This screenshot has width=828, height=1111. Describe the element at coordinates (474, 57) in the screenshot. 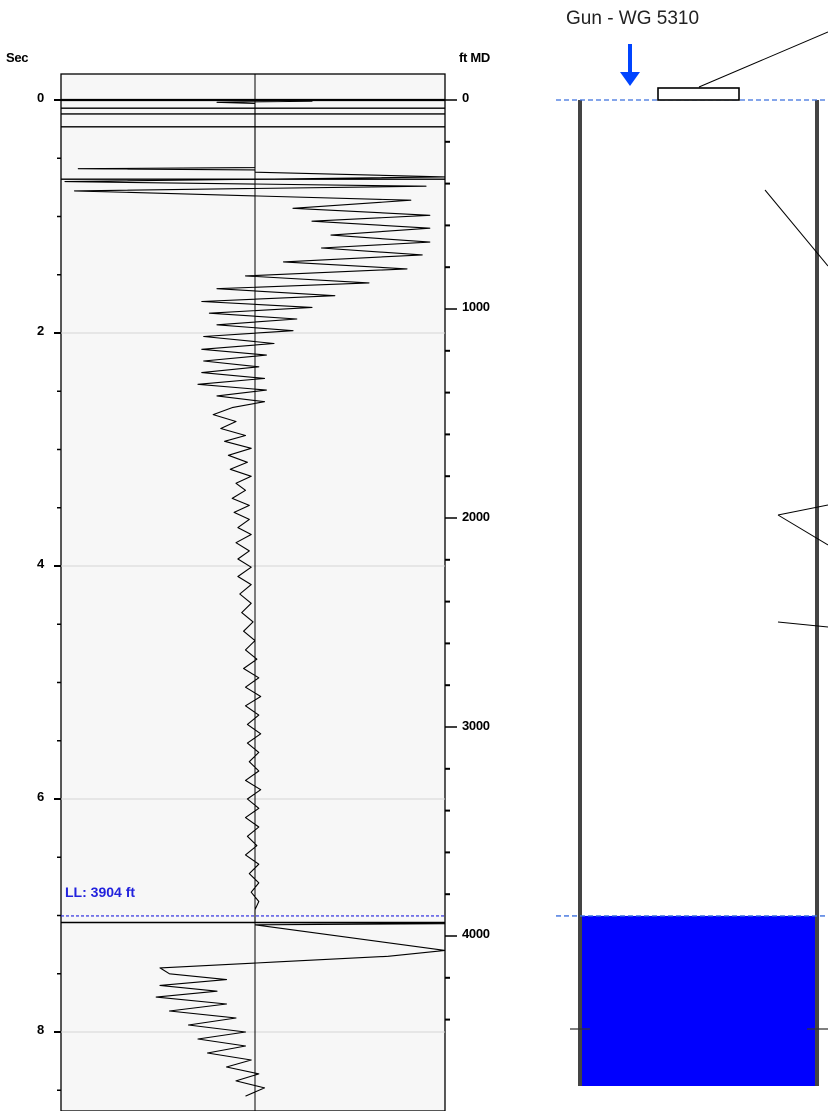

I see `right-axis-label: ft MD` at that location.